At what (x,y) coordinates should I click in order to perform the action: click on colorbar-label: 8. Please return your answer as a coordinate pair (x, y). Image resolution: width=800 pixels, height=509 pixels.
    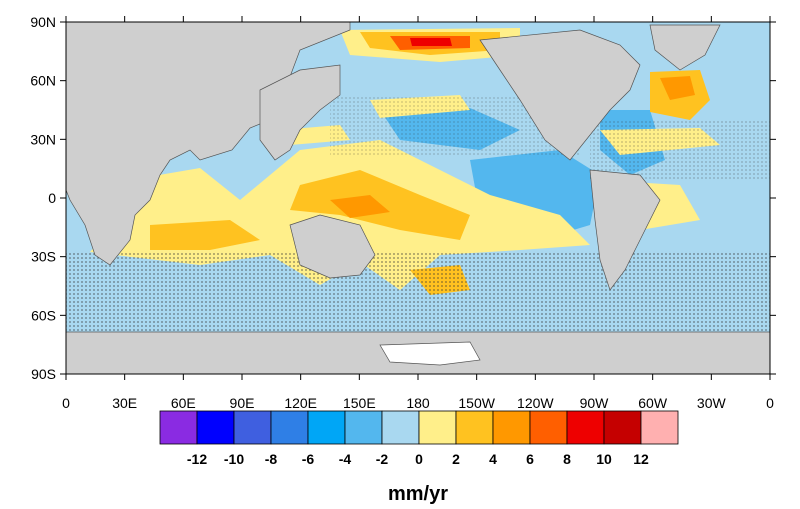
    Looking at the image, I should click on (567, 459).